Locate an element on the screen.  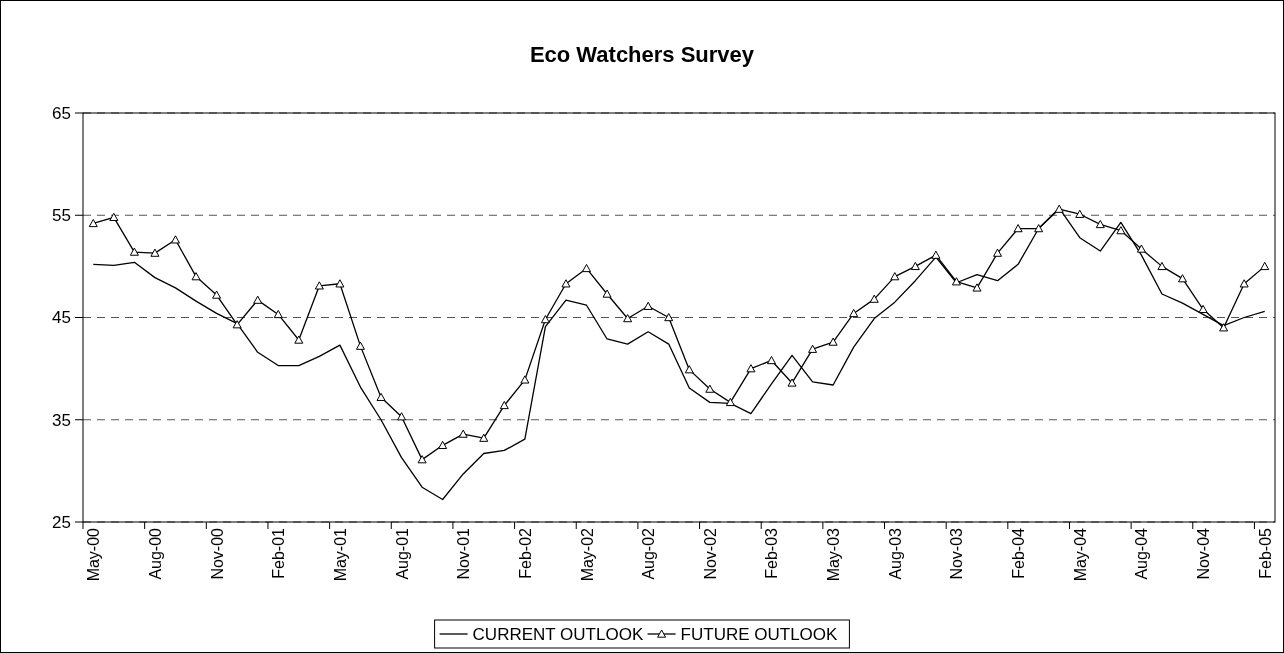
y-tick-label: 55 is located at coordinates (61, 216).